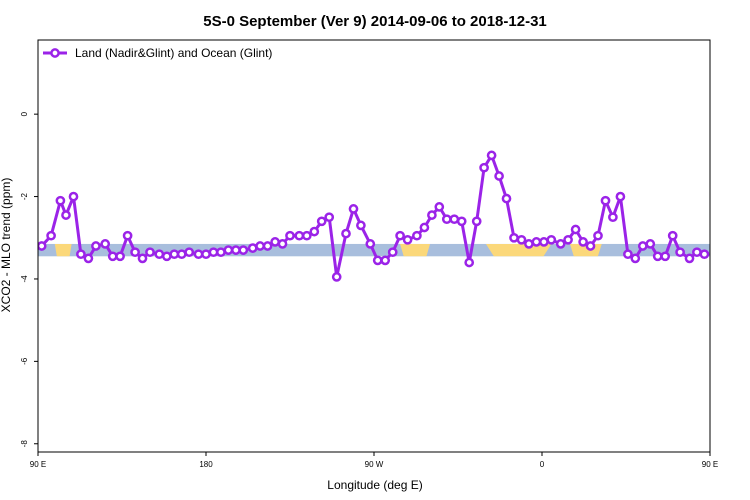  What do you see at coordinates (24, 444) in the screenshot?
I see `y-tick-label: -8` at bounding box center [24, 444].